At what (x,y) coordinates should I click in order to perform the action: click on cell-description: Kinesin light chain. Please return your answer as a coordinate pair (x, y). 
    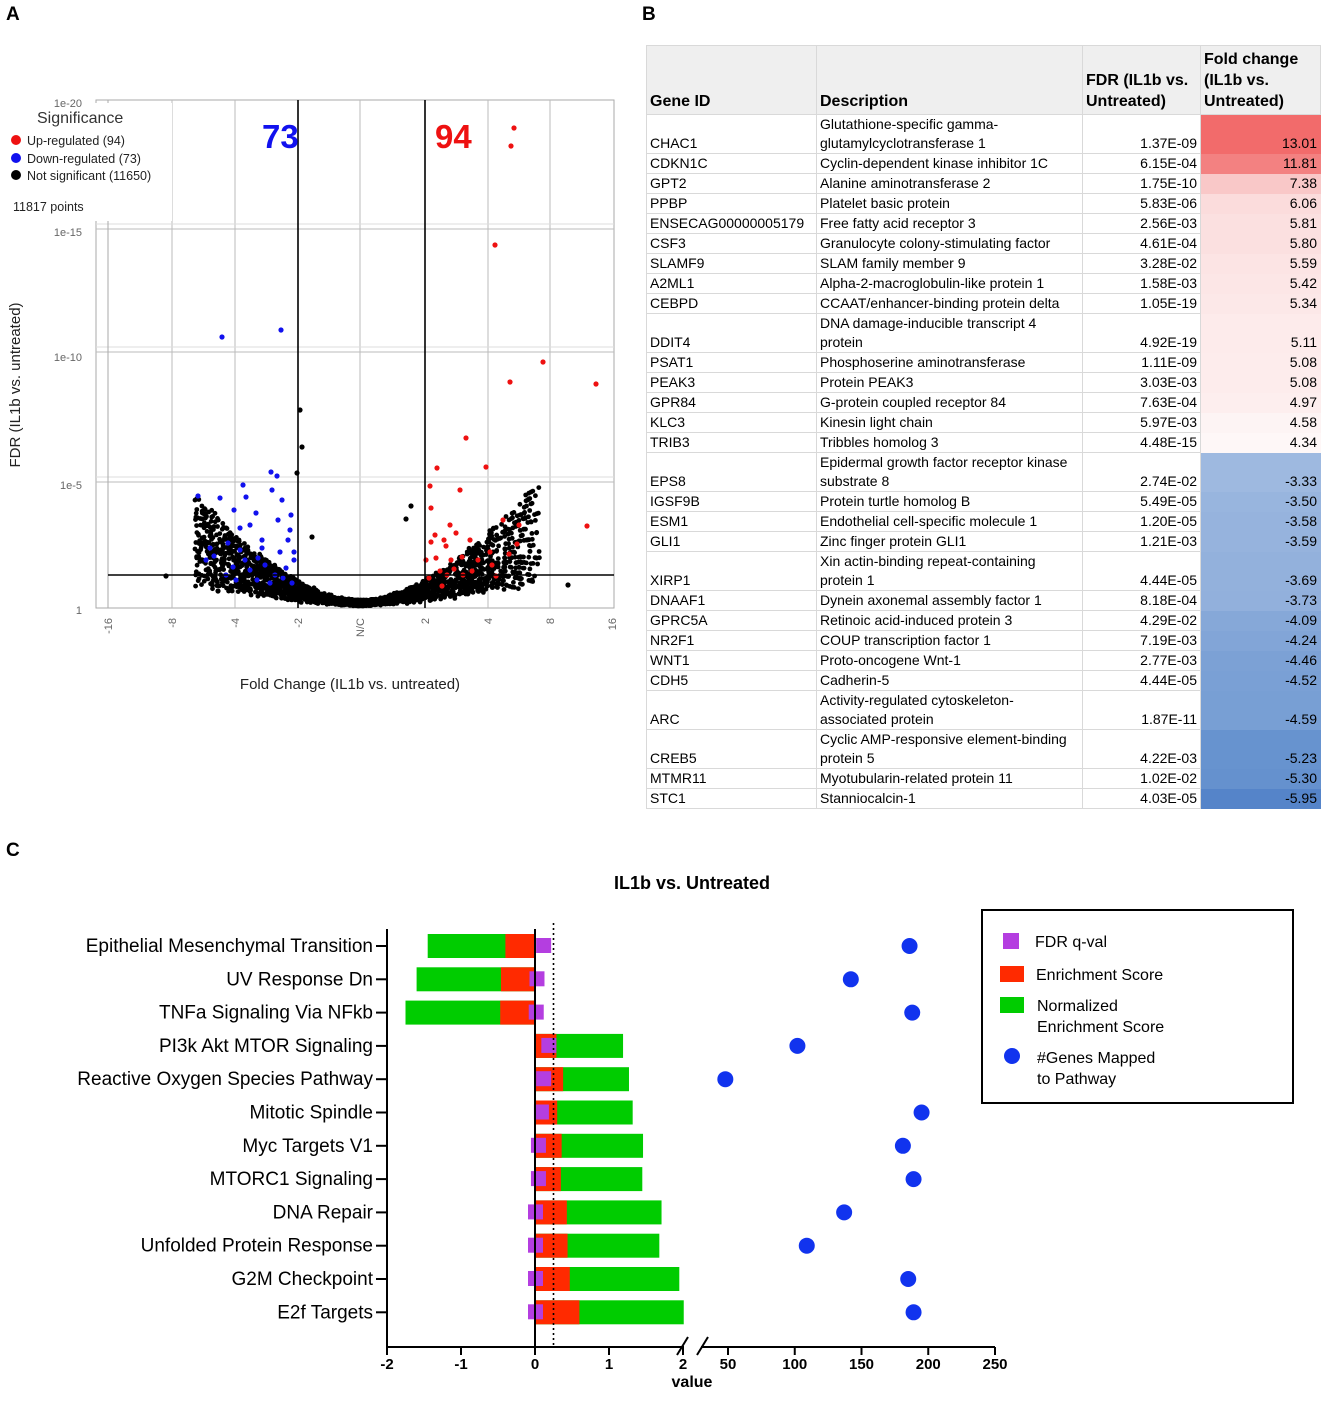
    Looking at the image, I should click on (949, 422).